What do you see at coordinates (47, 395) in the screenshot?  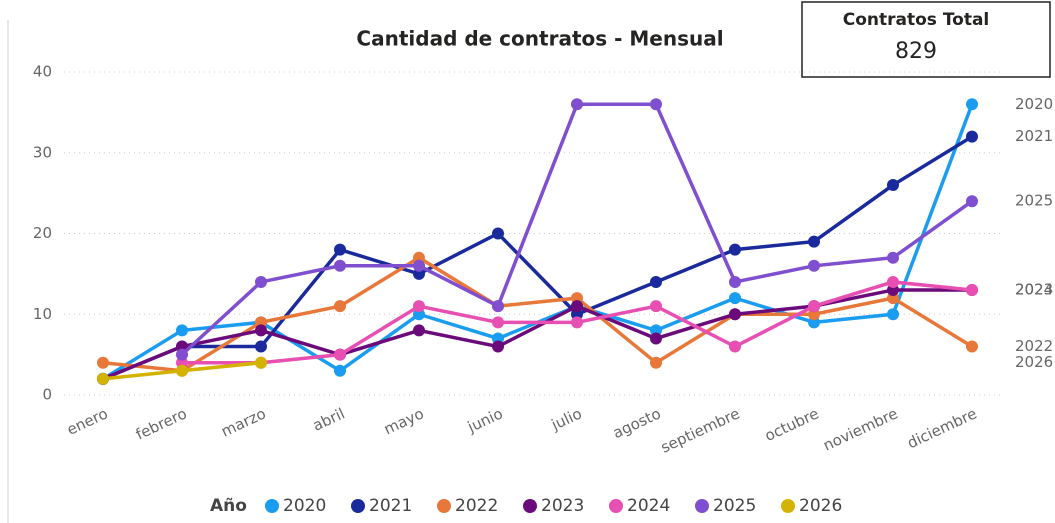 I see `y-tick-label: 0` at bounding box center [47, 395].